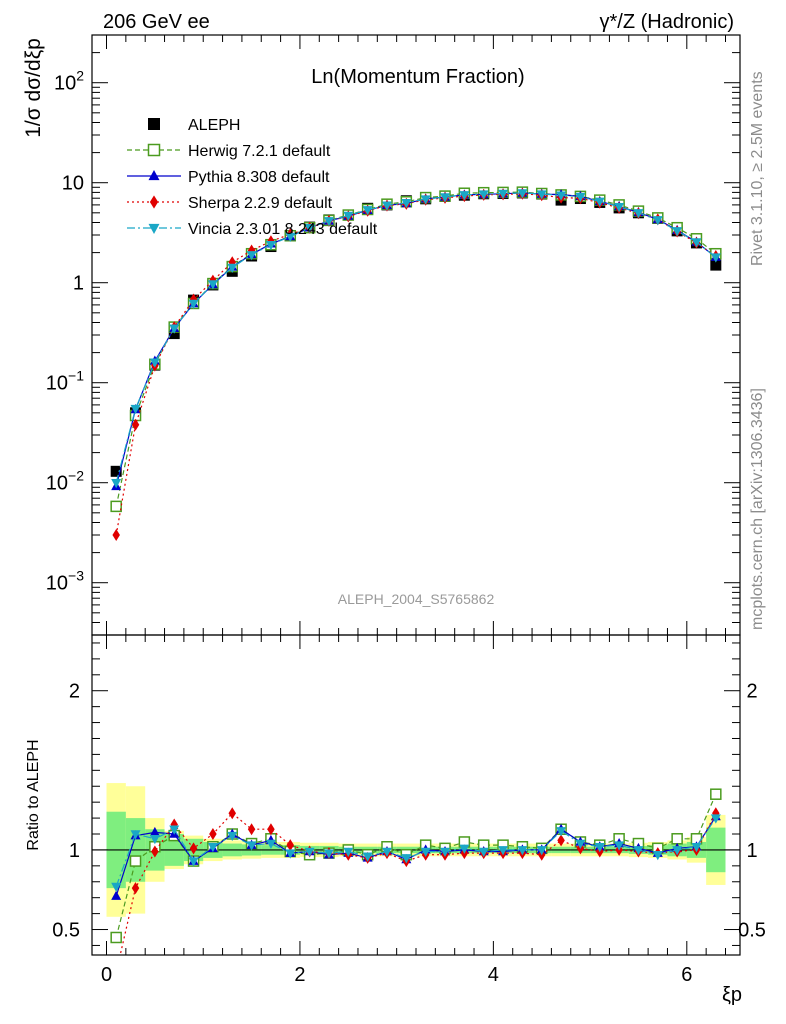  I want to click on ratio-series-group, so click(416, 871).